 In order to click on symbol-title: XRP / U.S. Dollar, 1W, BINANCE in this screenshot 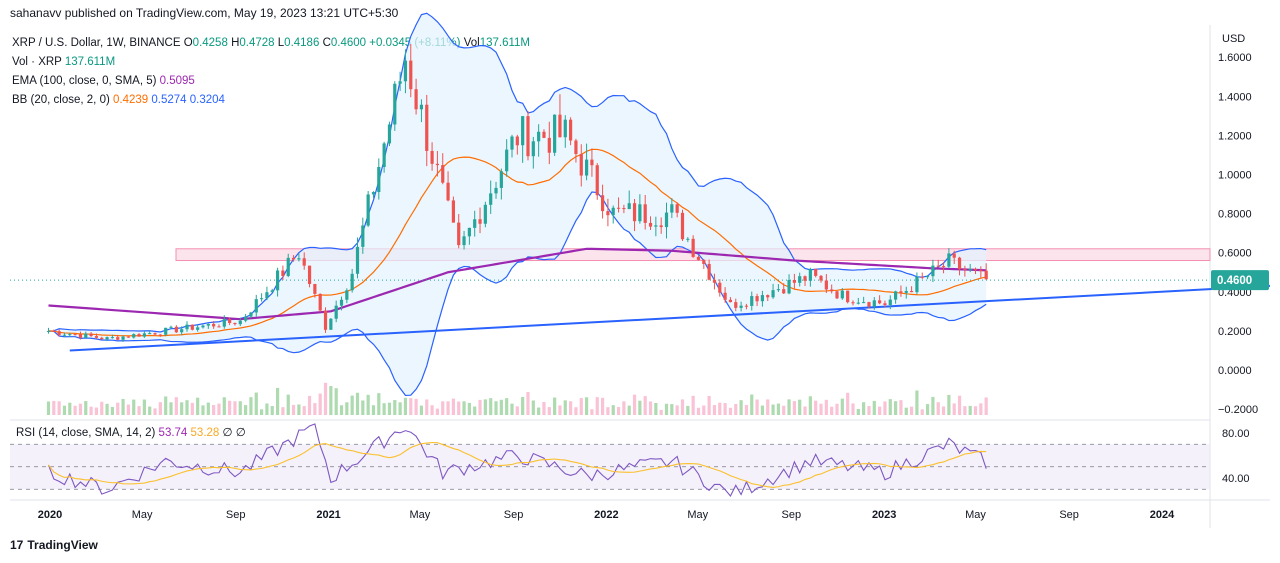, I will do `click(96, 43)`.